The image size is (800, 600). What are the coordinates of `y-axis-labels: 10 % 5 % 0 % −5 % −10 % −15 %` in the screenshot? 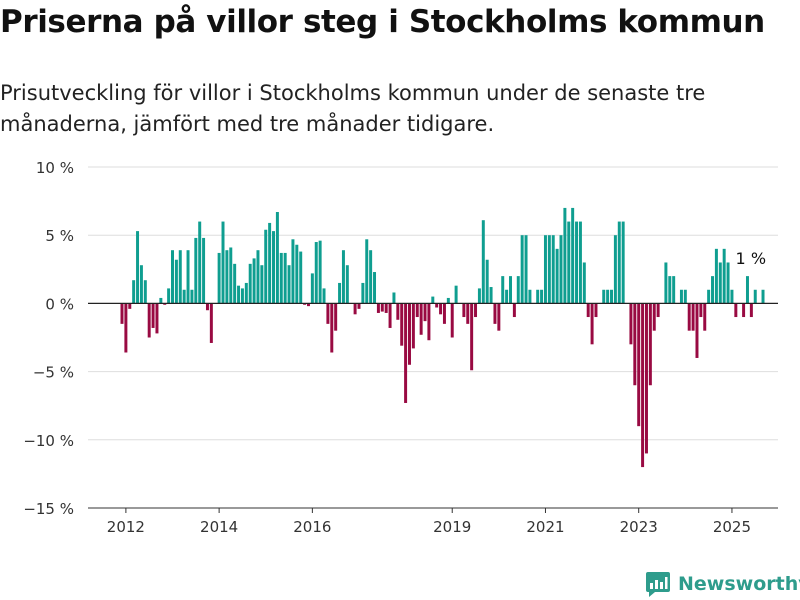 It's located at (48, 338).